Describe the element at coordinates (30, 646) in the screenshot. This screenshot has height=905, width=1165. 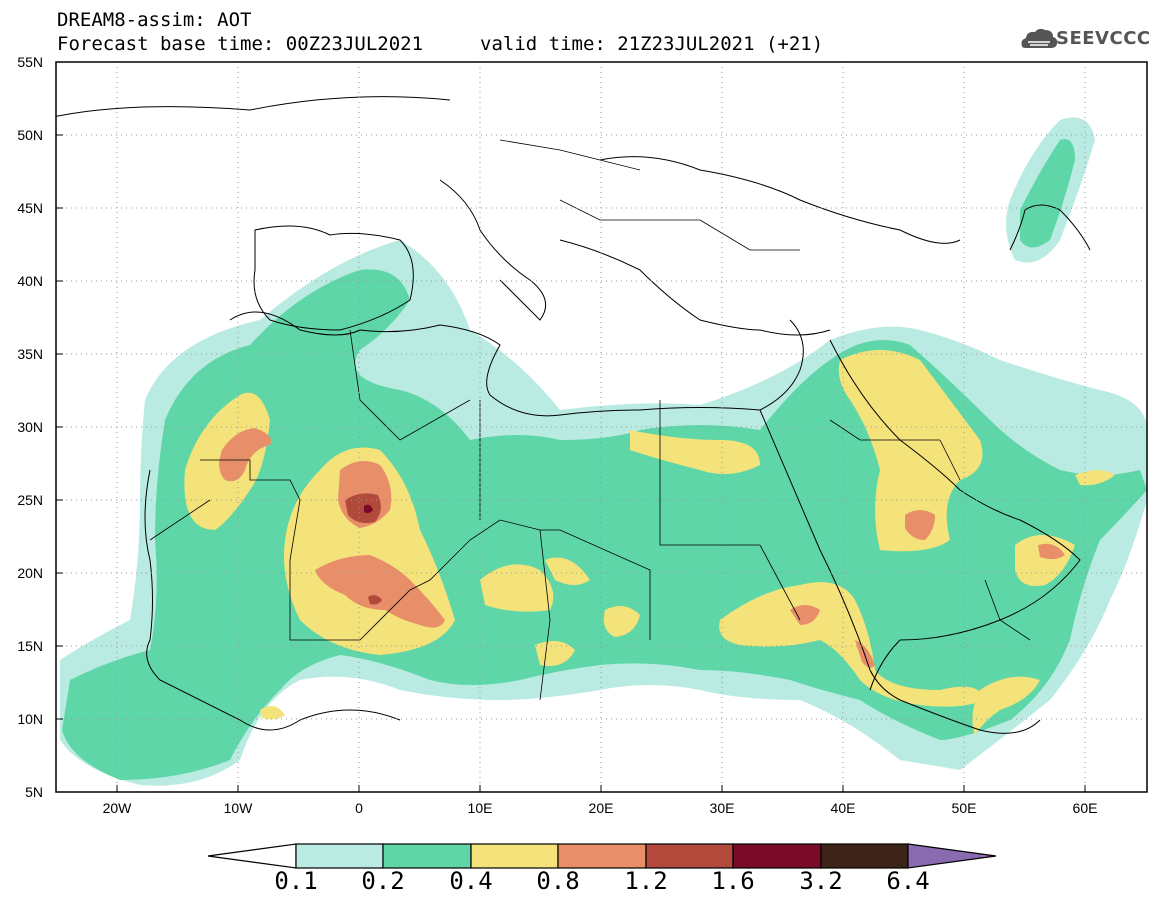
I see `lat-label: 15N` at that location.